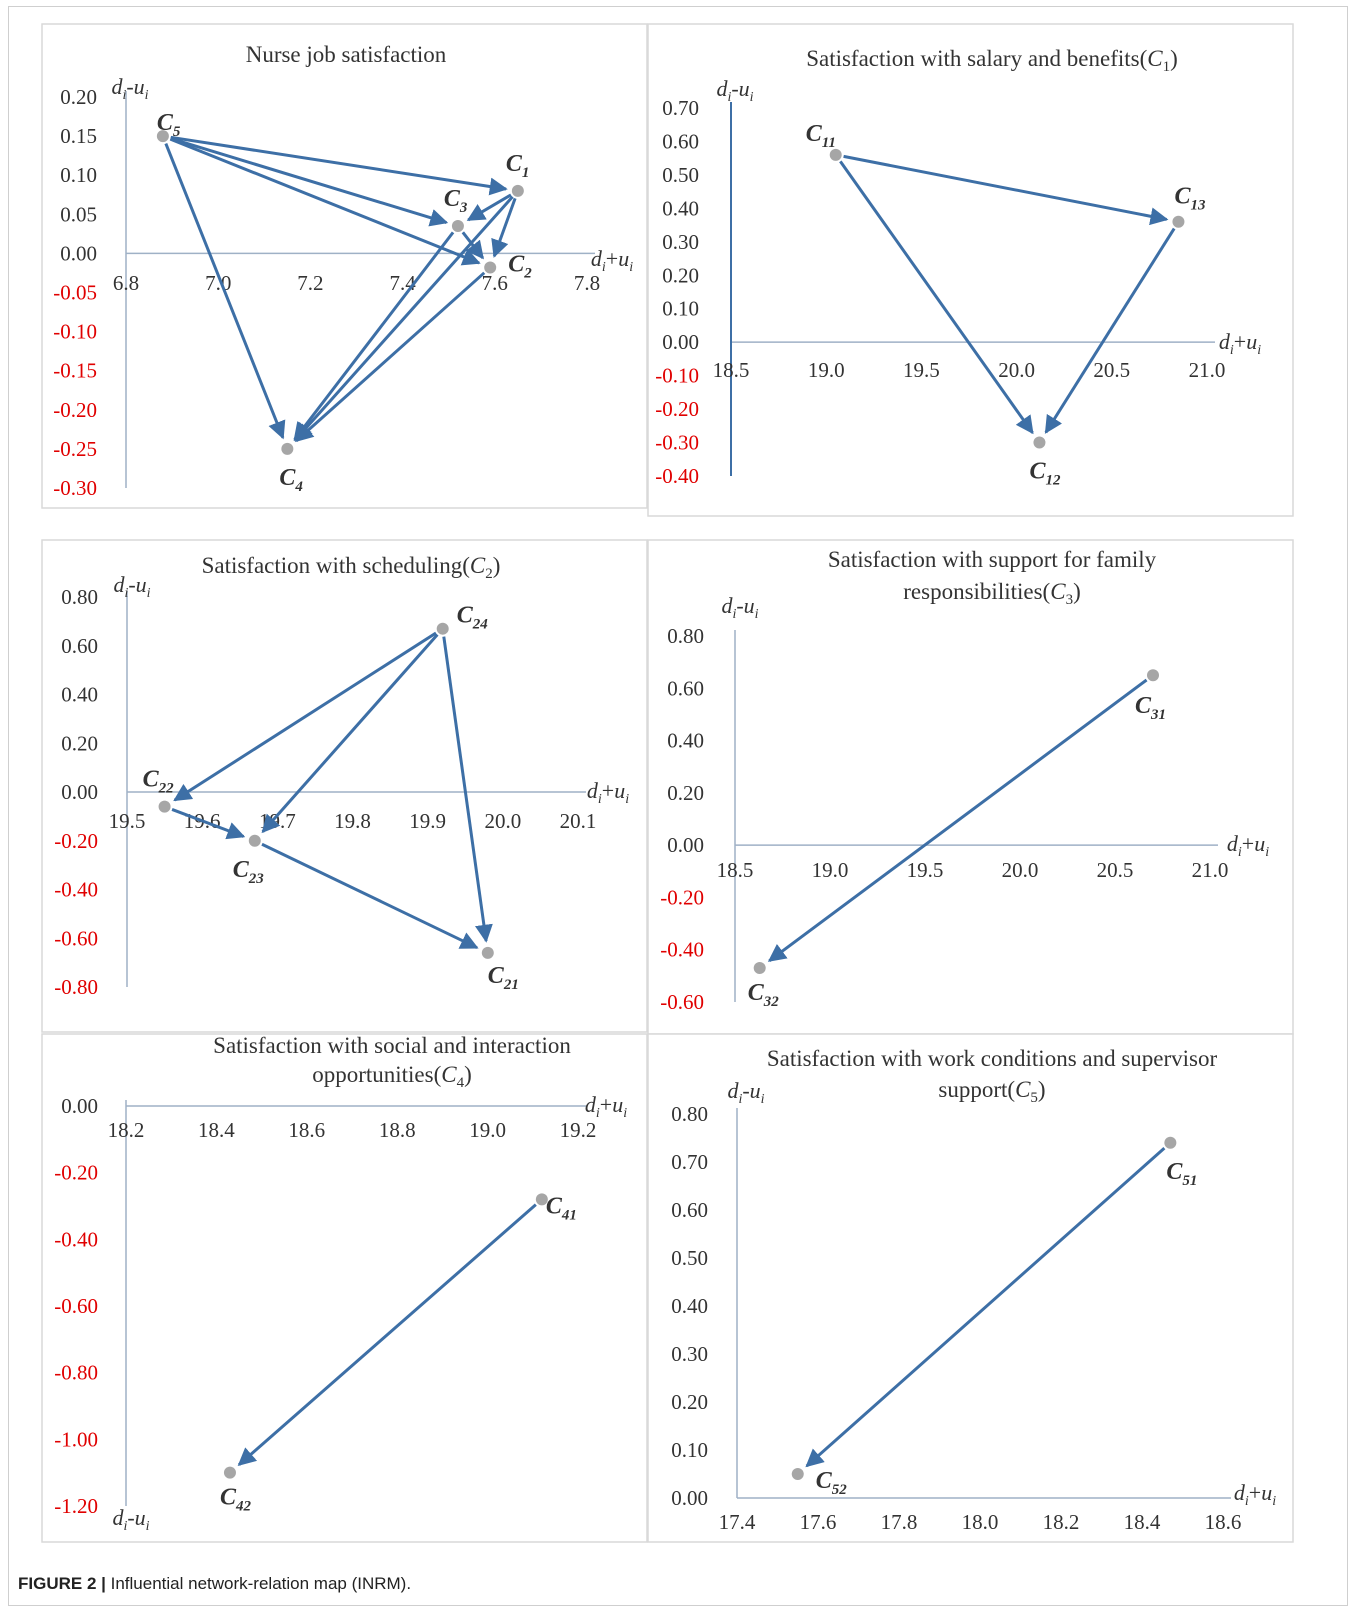 This screenshot has height=1612, width=1357. I want to click on arrow-c24-to-c22, so click(305, 716).